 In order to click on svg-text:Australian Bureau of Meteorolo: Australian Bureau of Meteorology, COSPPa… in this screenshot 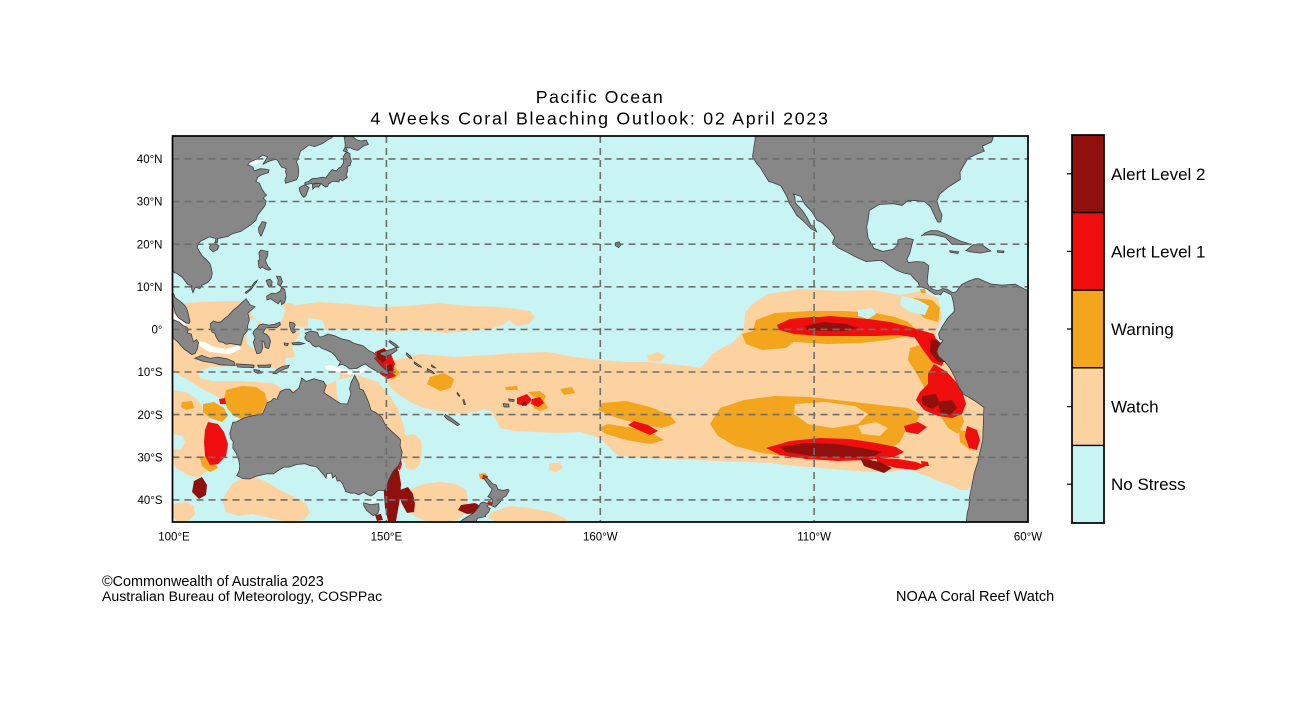, I will do `click(242, 596)`.